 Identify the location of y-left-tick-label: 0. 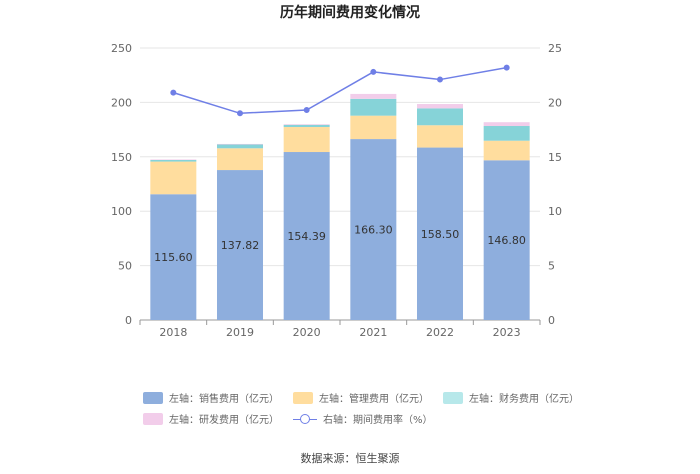
(128, 320).